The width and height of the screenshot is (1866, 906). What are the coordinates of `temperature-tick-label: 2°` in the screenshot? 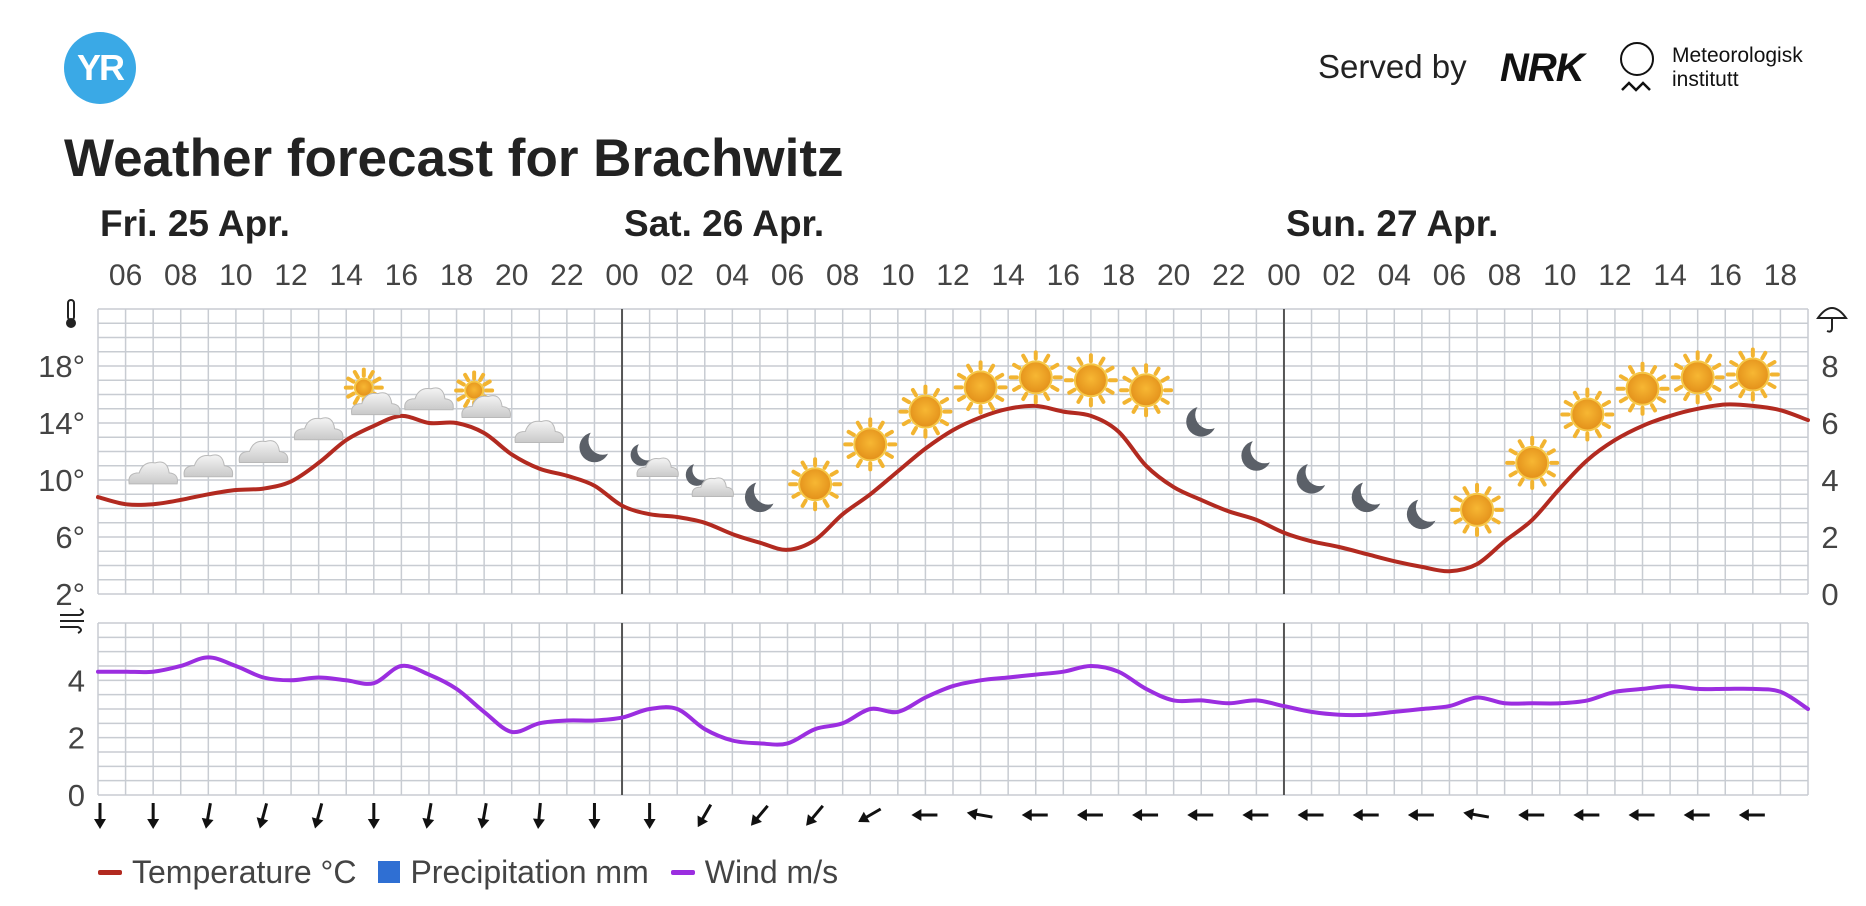 It's located at (70, 594).